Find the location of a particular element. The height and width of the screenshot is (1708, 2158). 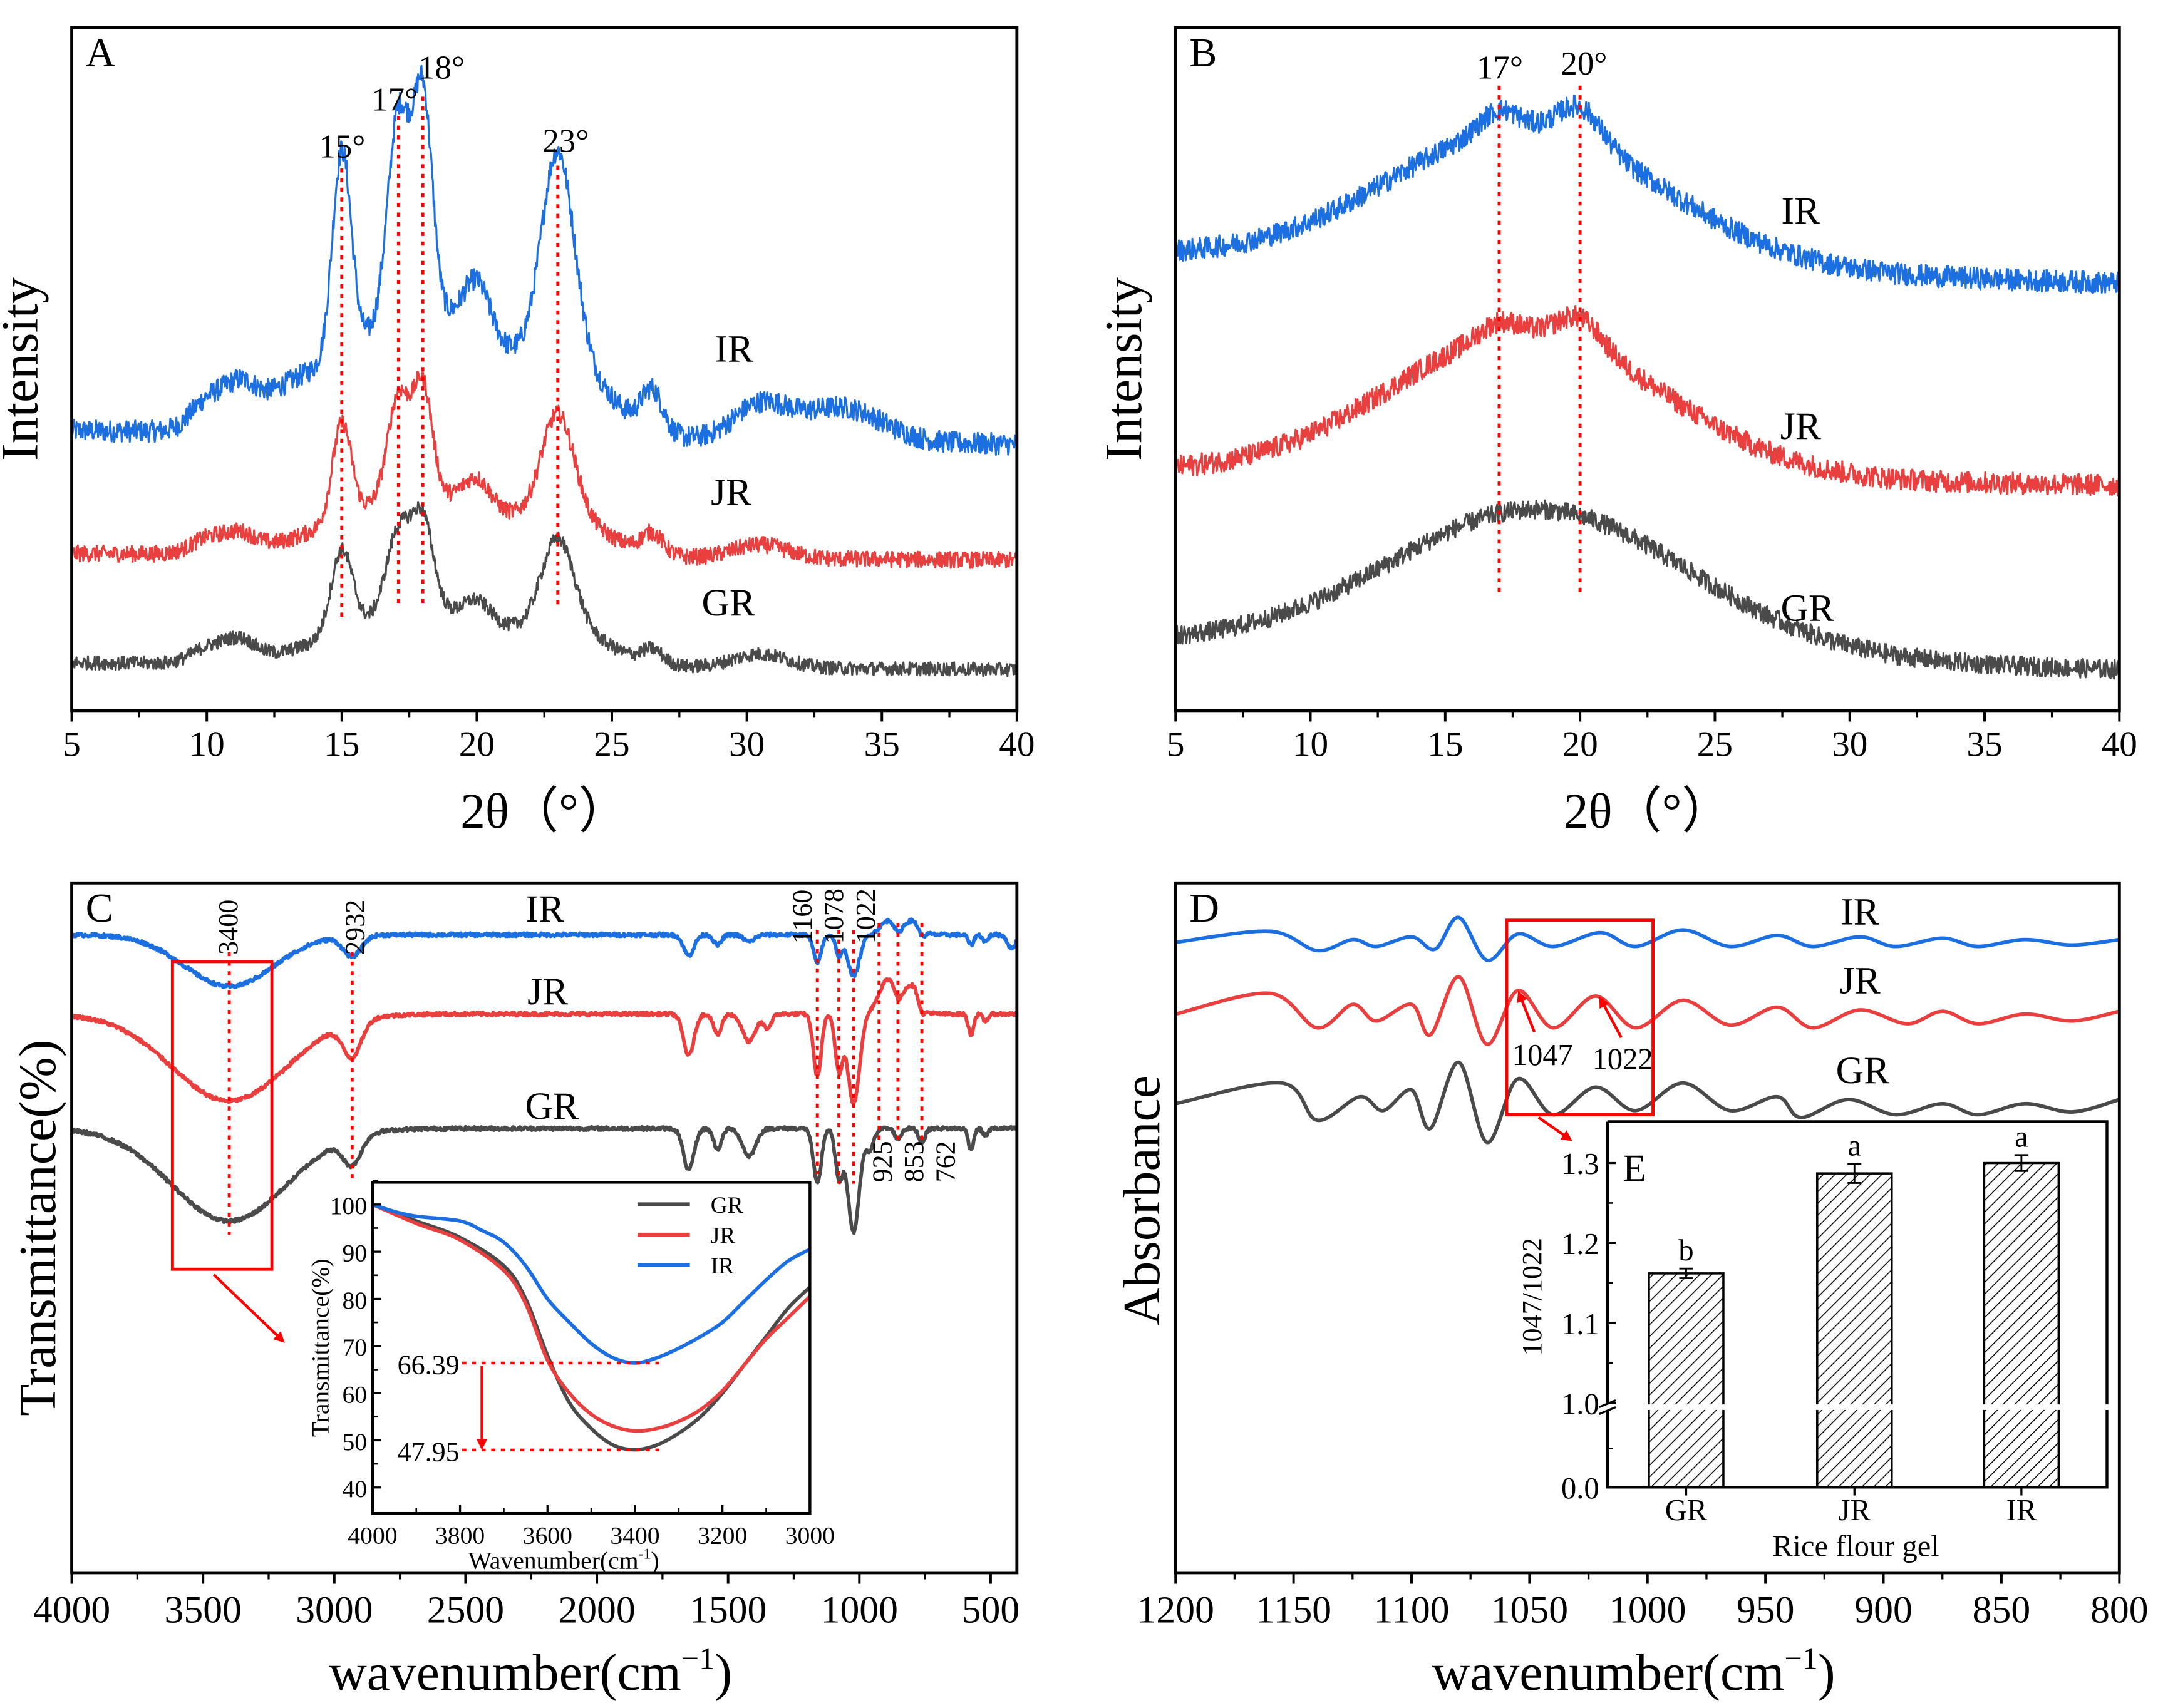

legend-label-jr: JR is located at coordinates (723, 1235).